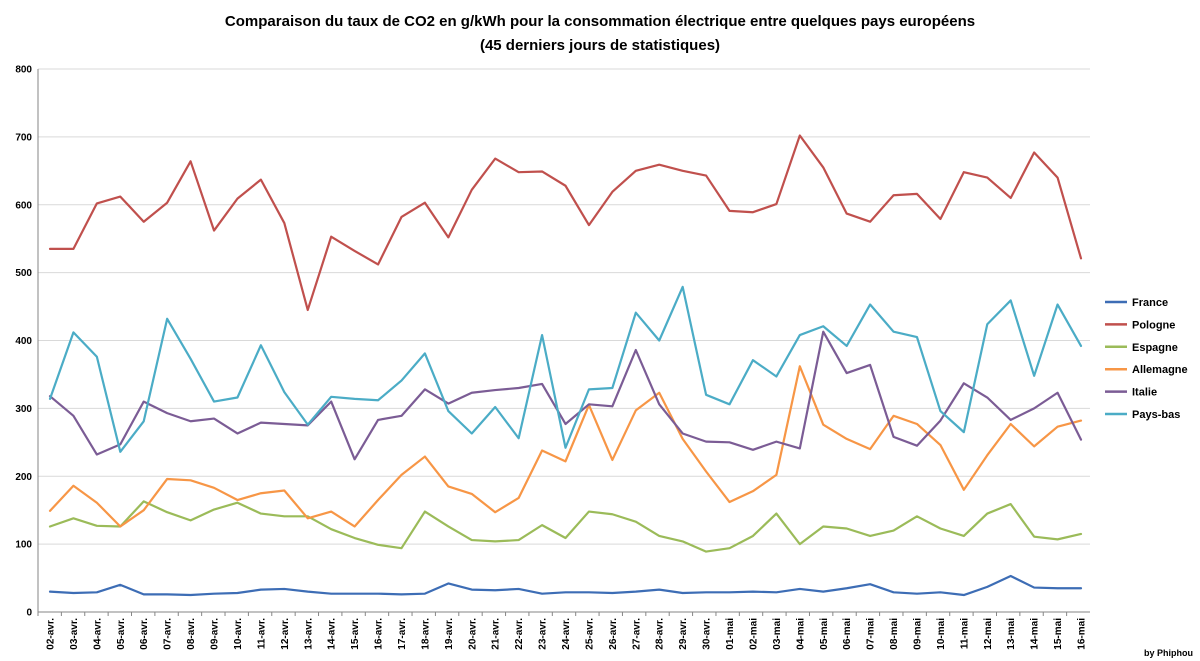 The width and height of the screenshot is (1200, 661). What do you see at coordinates (753, 634) in the screenshot?
I see `x-tick-label: 02-mai` at bounding box center [753, 634].